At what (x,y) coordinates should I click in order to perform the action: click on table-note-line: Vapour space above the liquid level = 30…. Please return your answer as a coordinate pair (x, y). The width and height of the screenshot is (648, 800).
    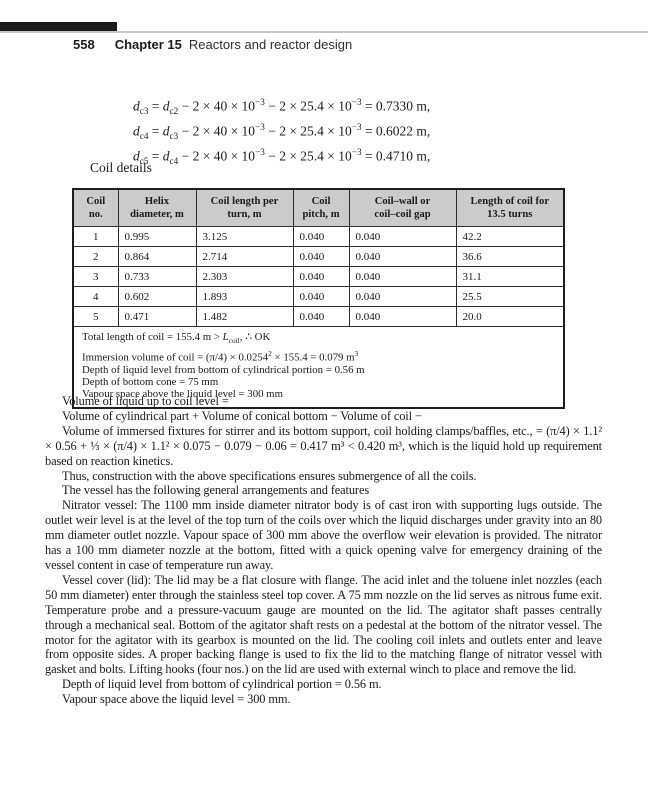
    Looking at the image, I should click on (182, 394).